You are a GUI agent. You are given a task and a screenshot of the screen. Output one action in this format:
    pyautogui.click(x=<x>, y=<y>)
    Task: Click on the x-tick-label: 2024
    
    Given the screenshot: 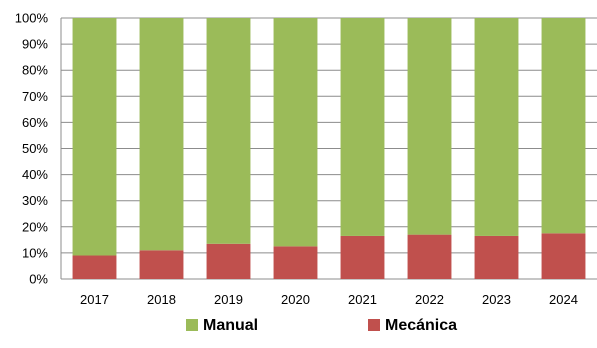 What is the action you would take?
    pyautogui.click(x=563, y=299)
    